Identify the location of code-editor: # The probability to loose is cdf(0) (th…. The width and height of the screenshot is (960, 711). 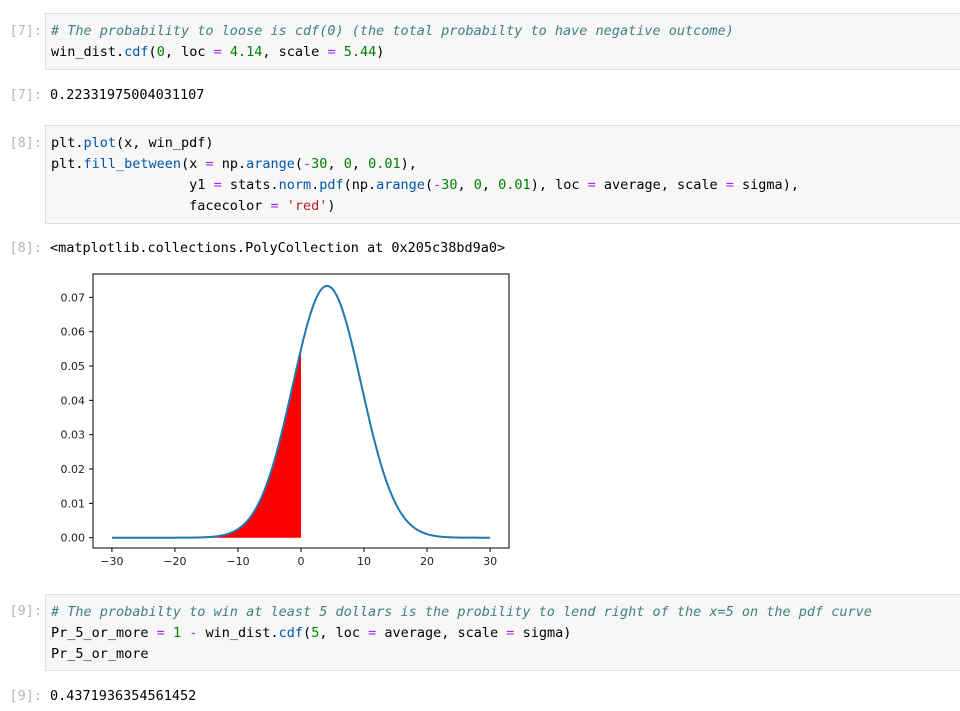
(503, 38).